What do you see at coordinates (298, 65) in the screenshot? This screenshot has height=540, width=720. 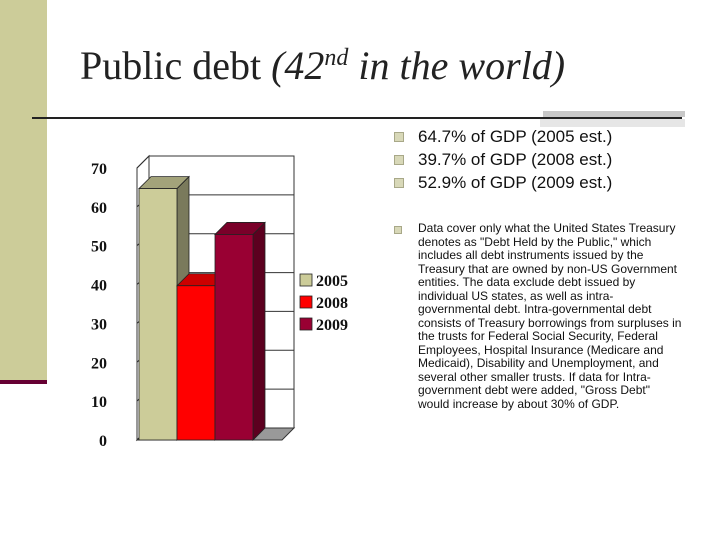 I see `title-paren-open: (42` at bounding box center [298, 65].